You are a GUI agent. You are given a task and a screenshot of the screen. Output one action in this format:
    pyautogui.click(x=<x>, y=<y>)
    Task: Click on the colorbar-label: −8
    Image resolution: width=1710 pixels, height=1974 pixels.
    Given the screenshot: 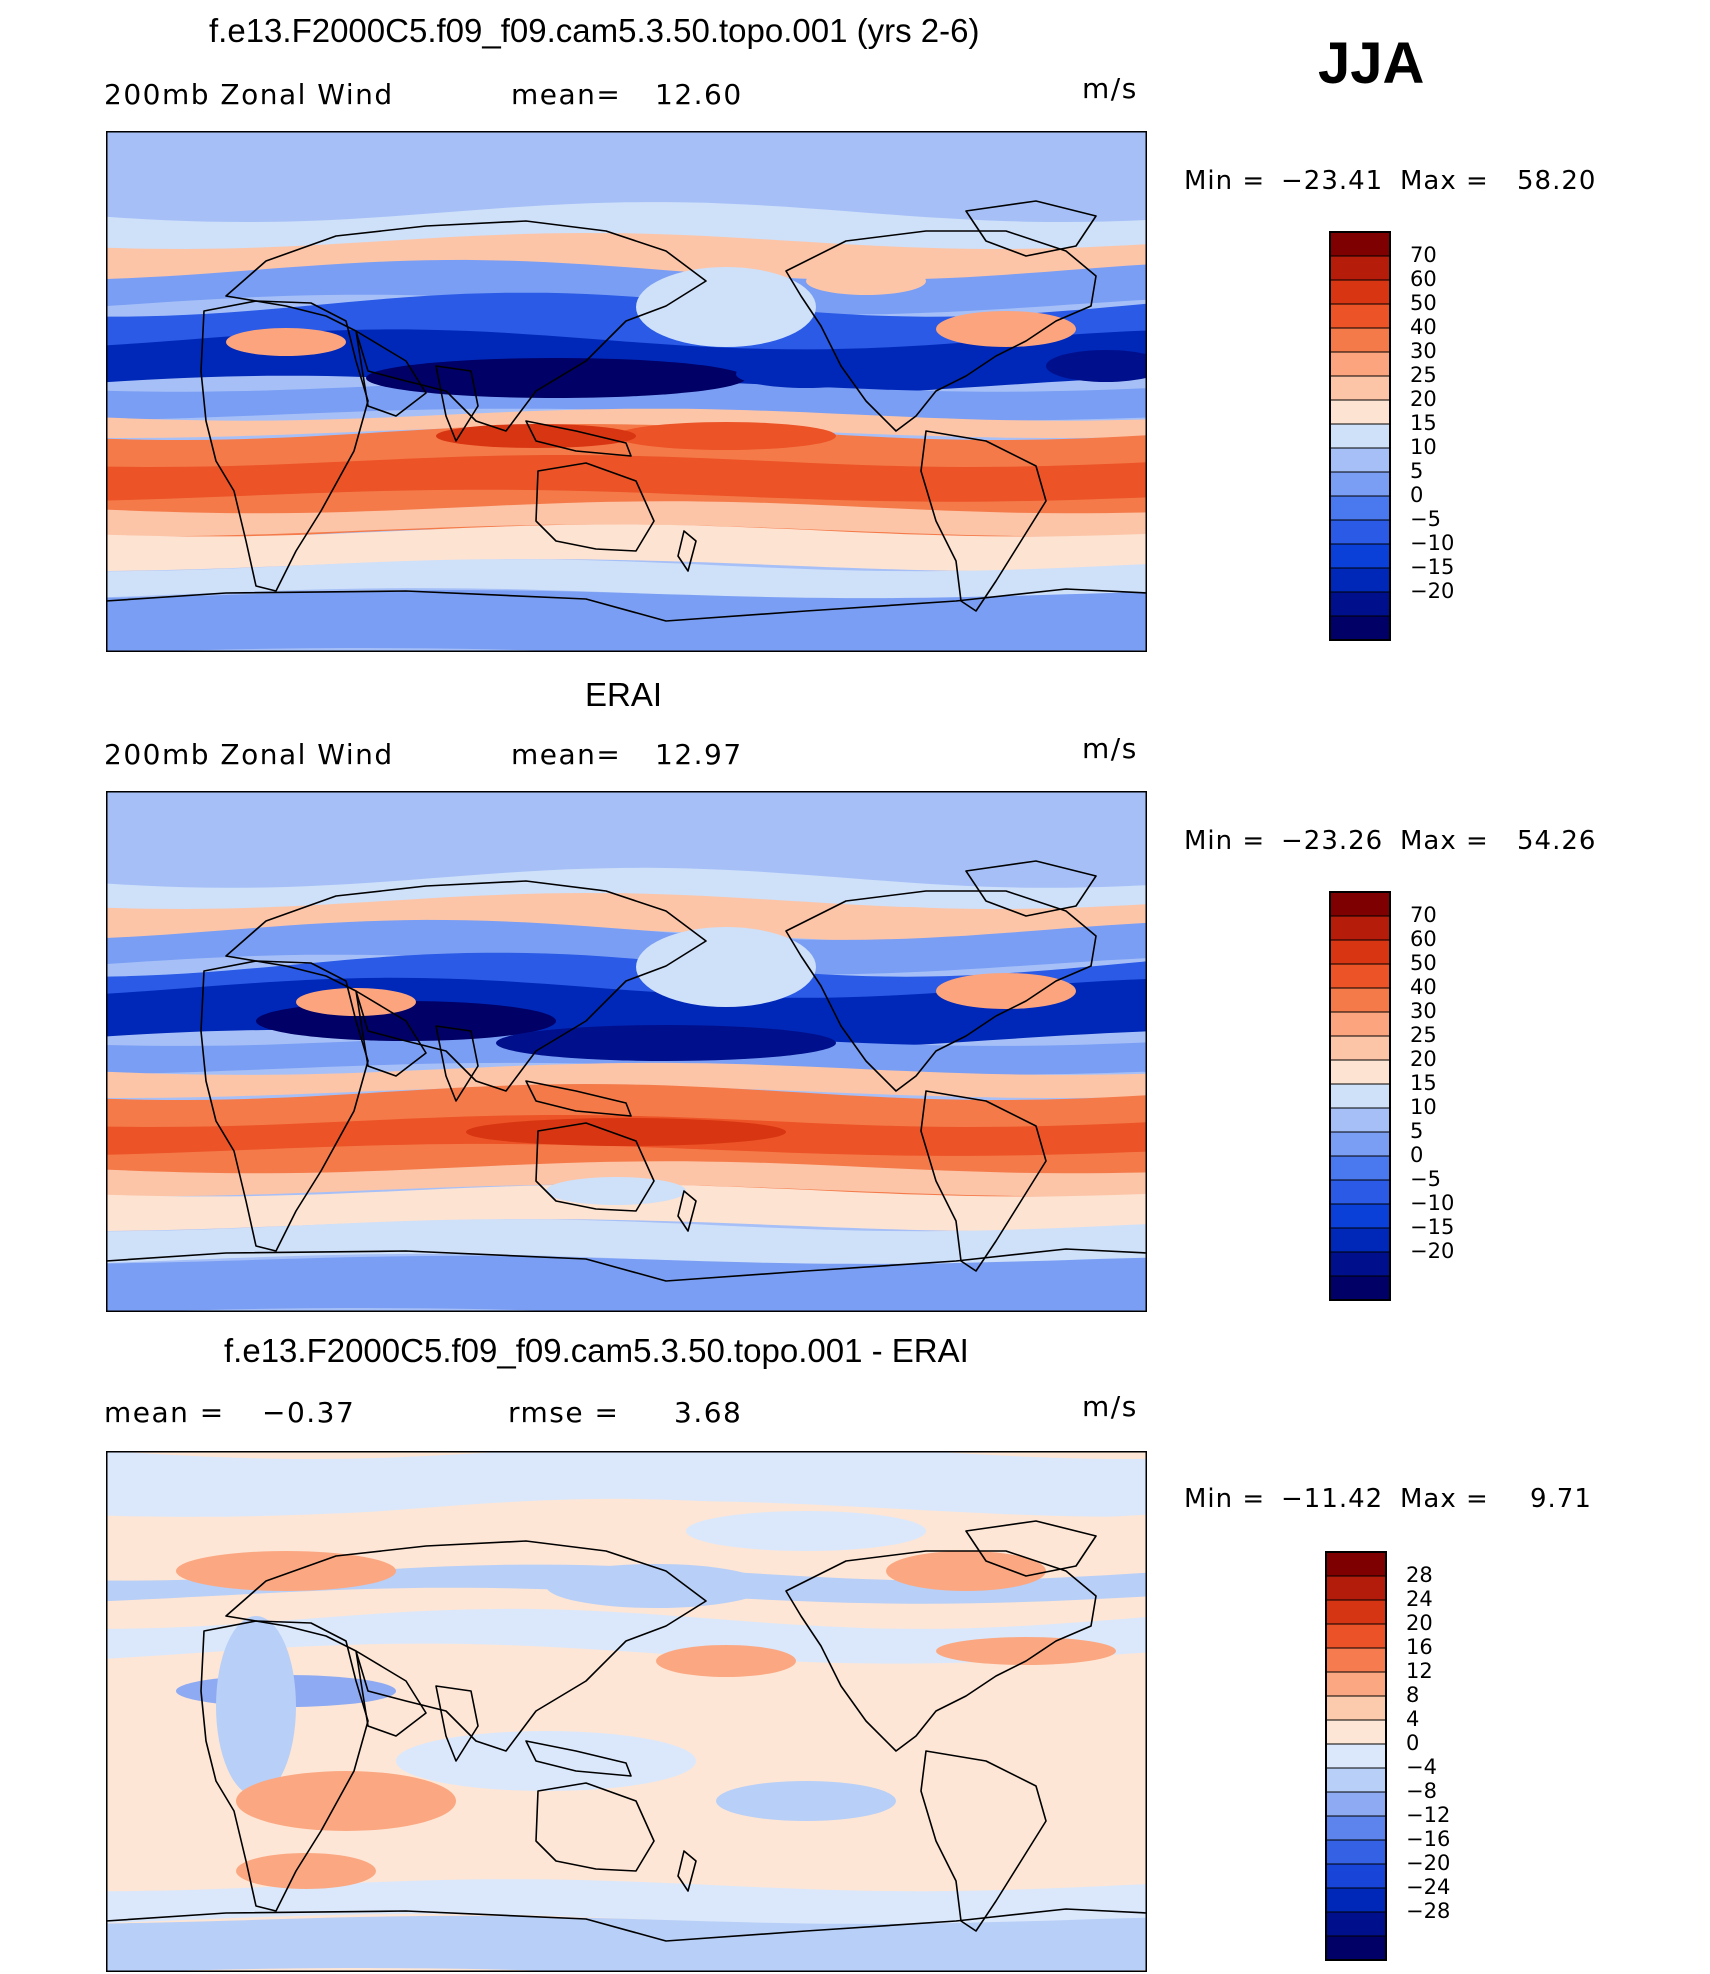 What is the action you would take?
    pyautogui.click(x=1421, y=1791)
    